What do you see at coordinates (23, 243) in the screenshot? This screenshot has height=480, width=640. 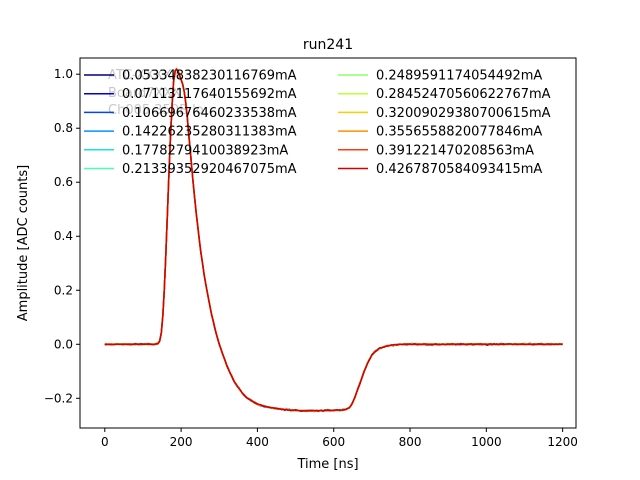 I see `y-axis-label: Amplitude [ADC counts]` at bounding box center [23, 243].